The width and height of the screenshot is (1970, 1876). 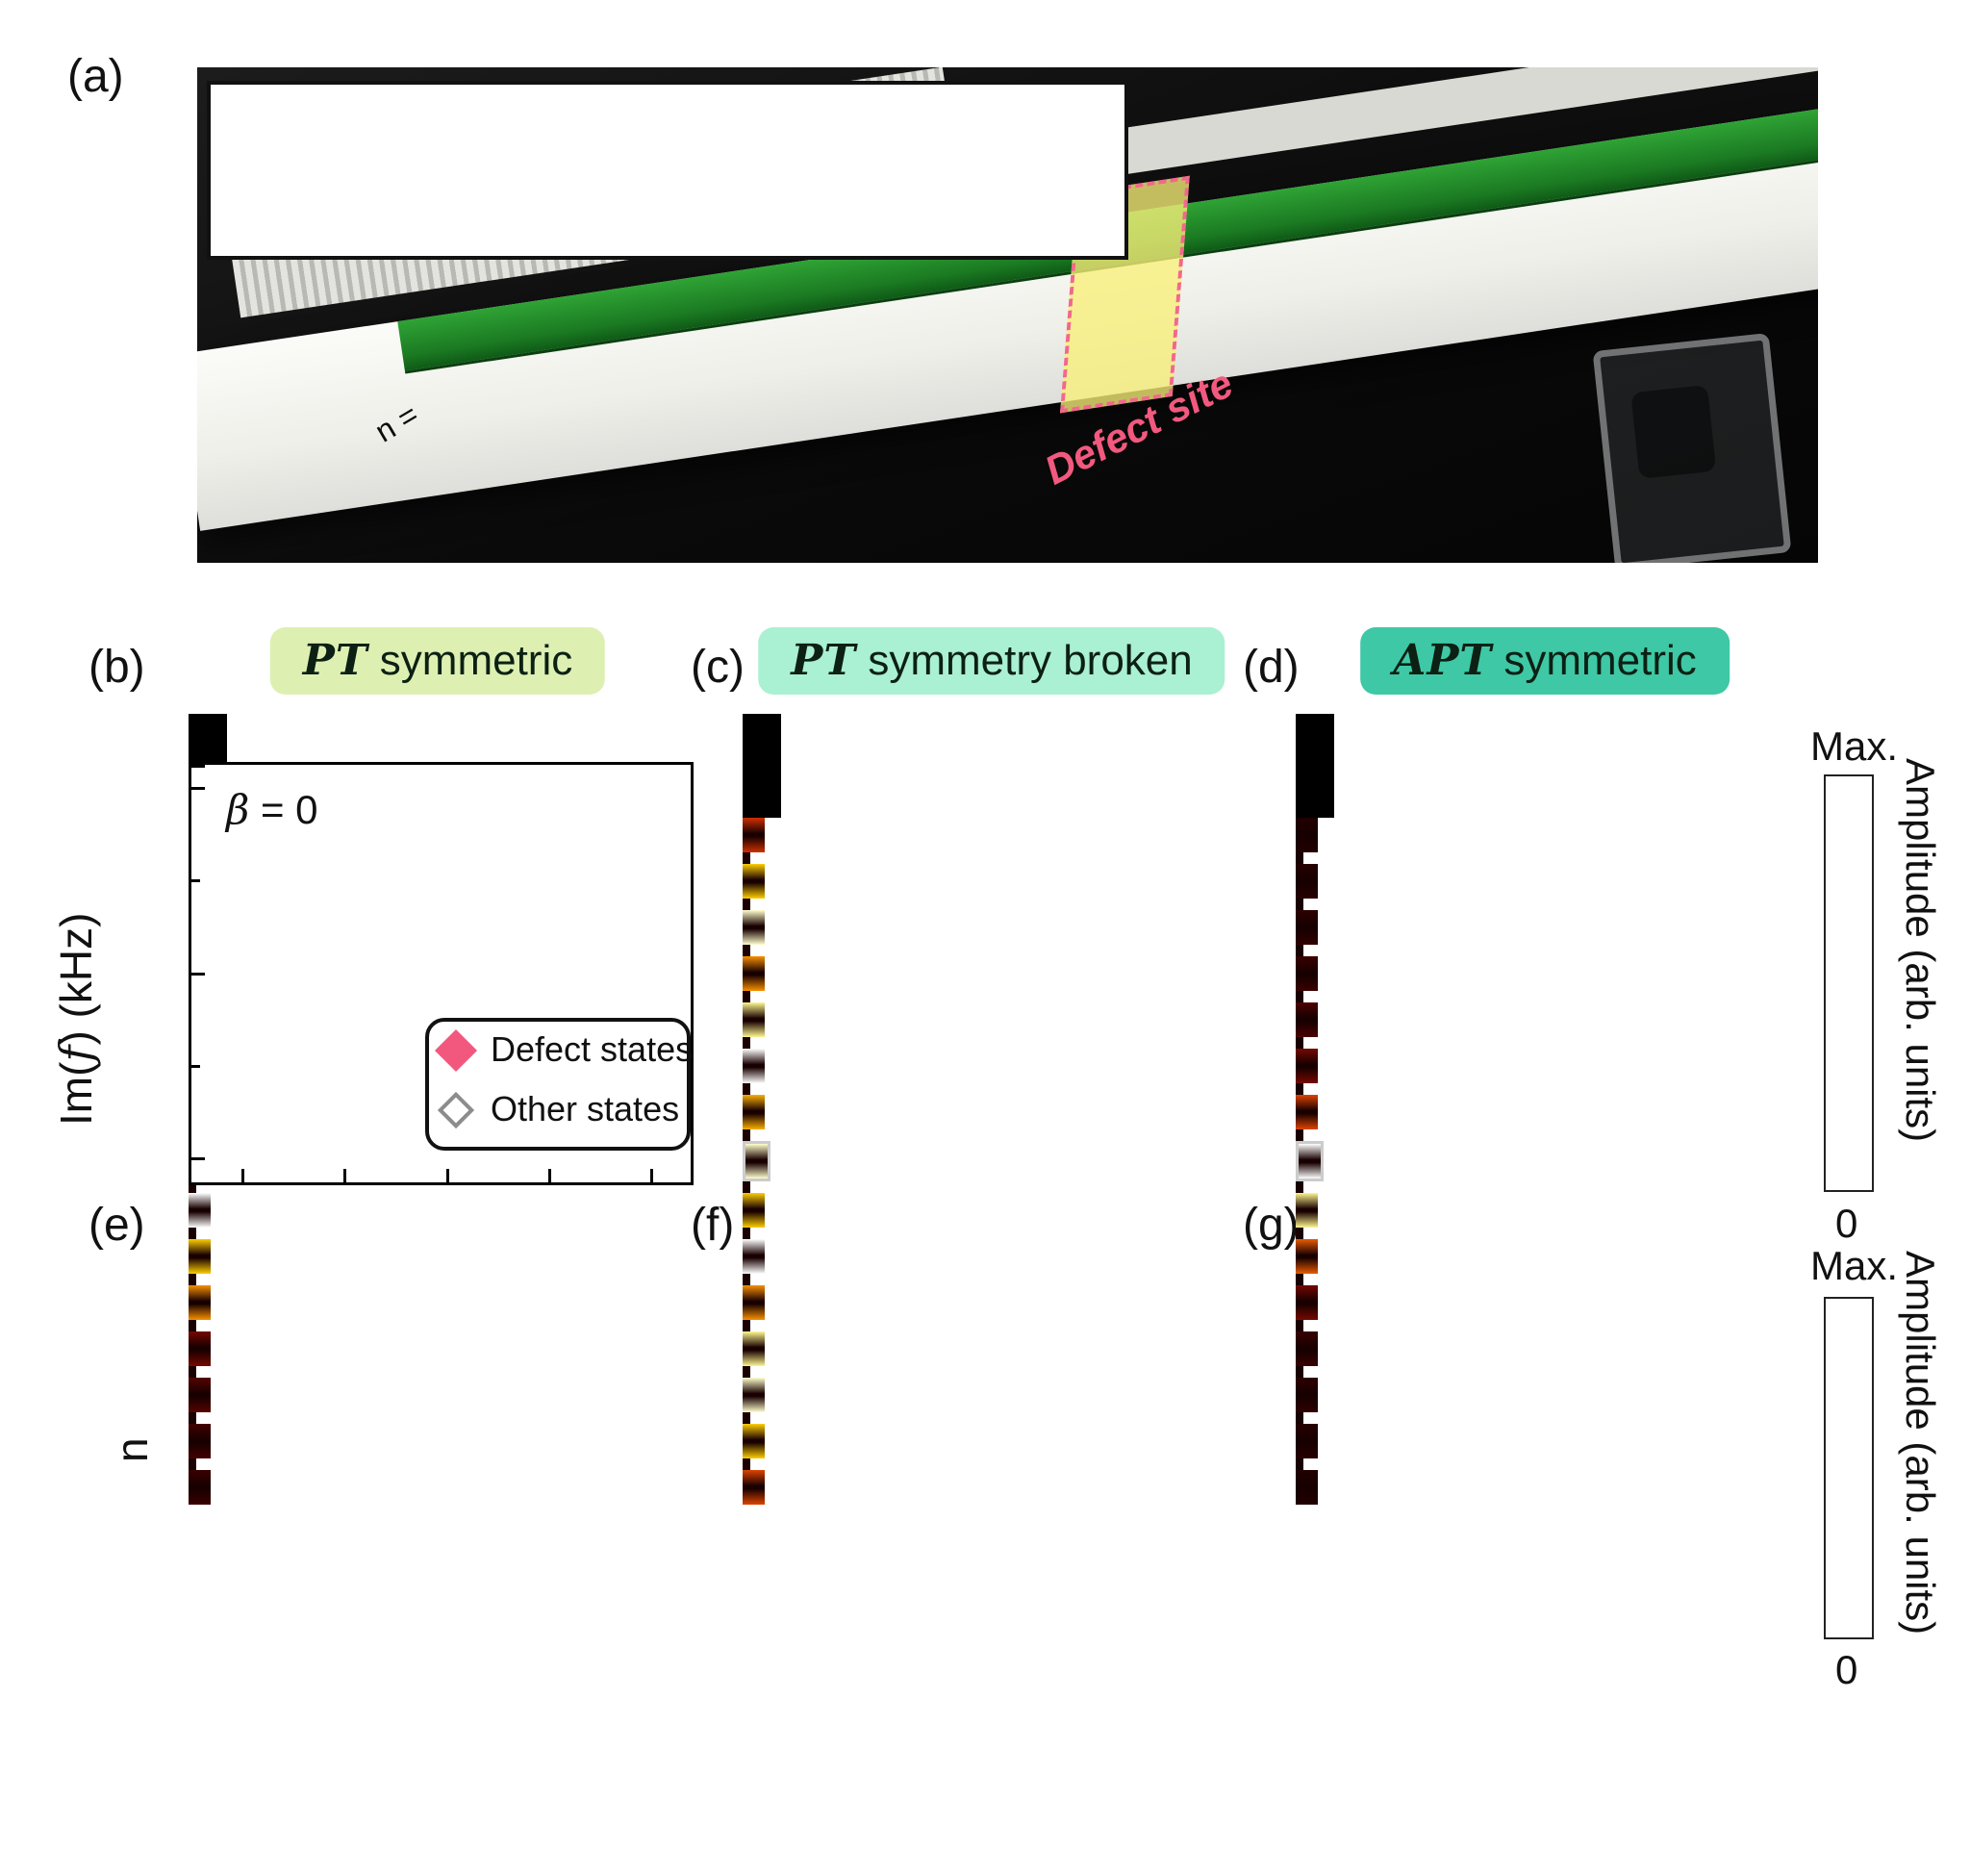 I want to click on div-cbar-label: Amplitude (arb. units), so click(x=1920, y=1443).